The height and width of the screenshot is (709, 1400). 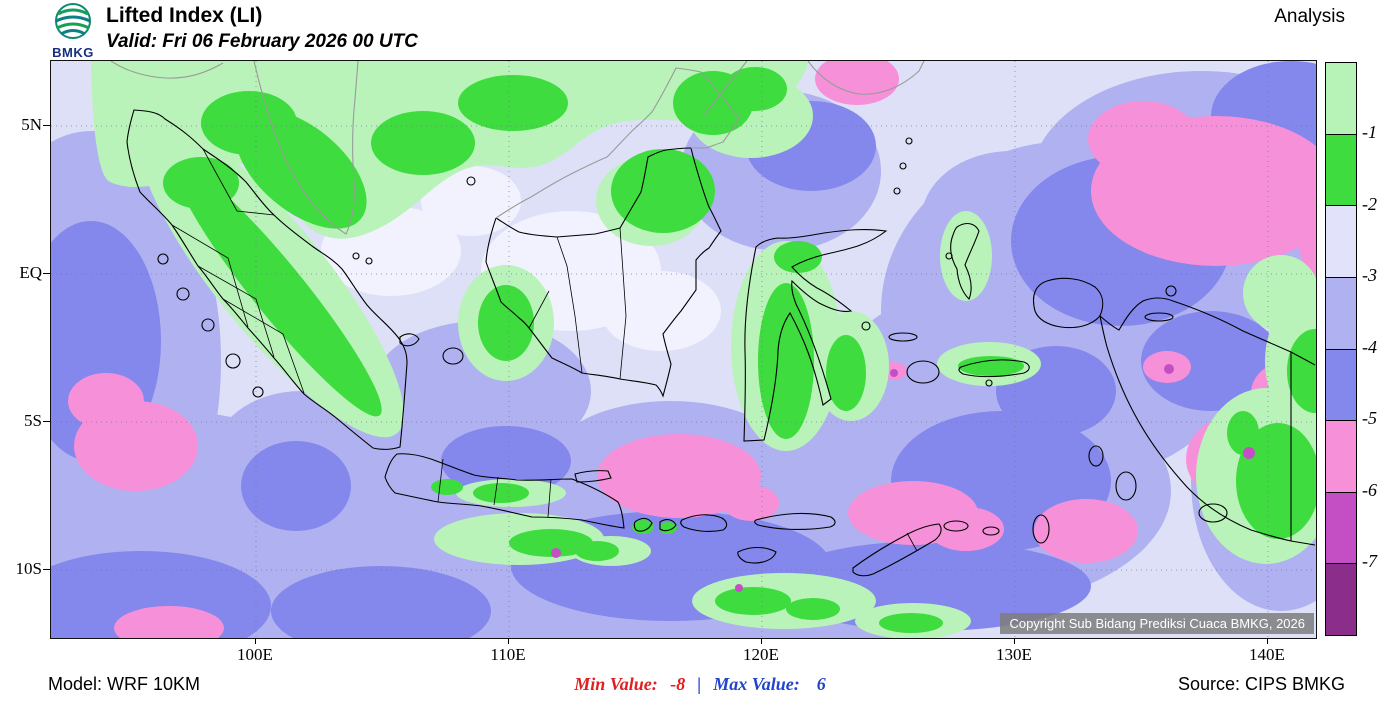 What do you see at coordinates (1369, 204) in the screenshot?
I see `colorbar-label: -2` at bounding box center [1369, 204].